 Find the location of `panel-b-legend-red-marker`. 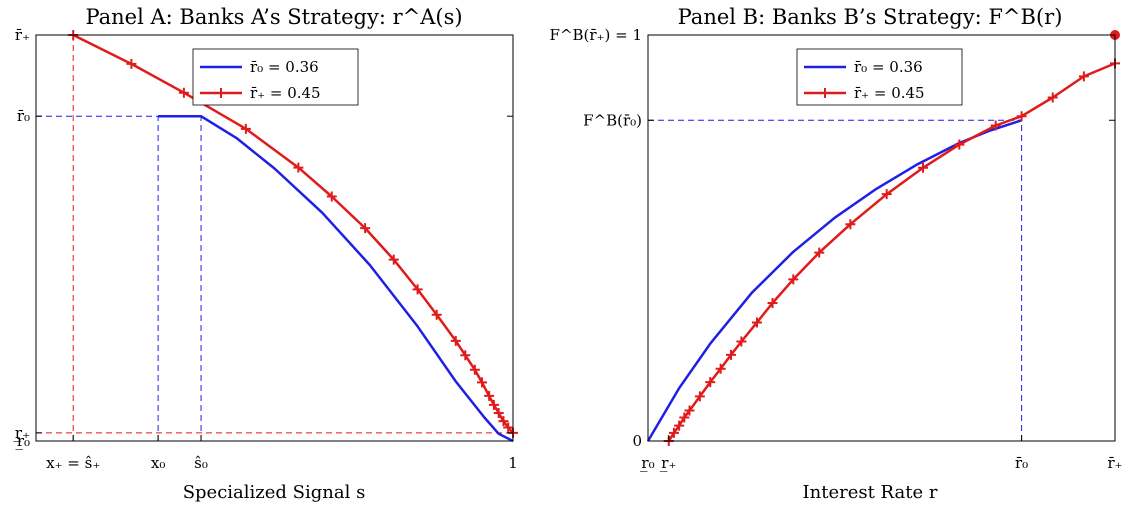

panel-b-legend-red-marker is located at coordinates (825, 93).